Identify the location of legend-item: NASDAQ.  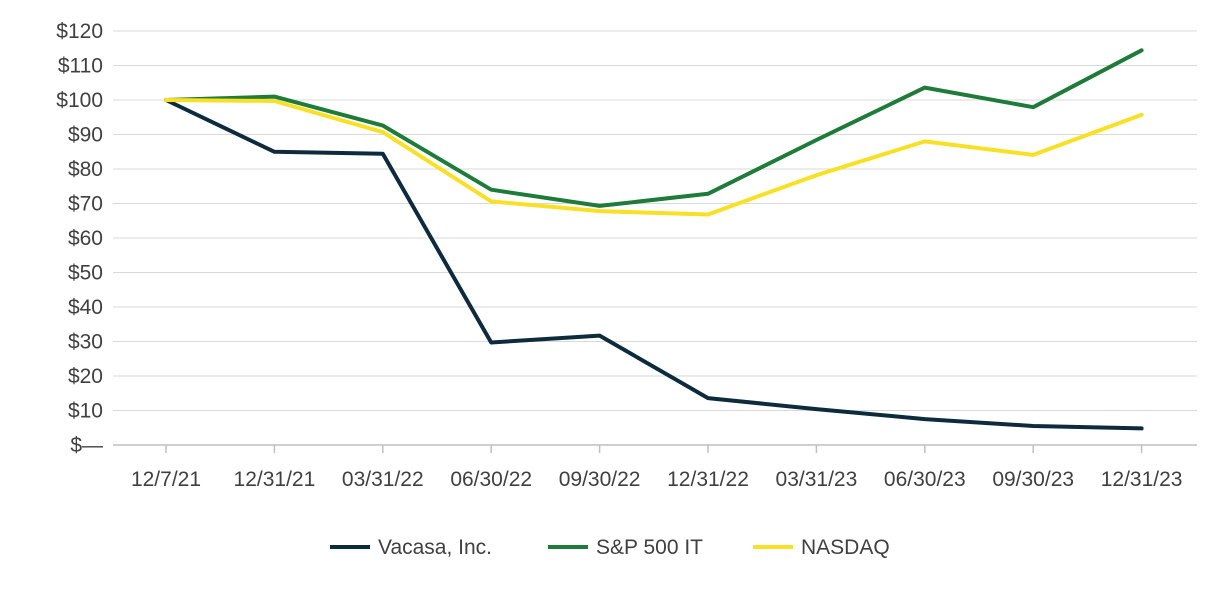
(821, 547).